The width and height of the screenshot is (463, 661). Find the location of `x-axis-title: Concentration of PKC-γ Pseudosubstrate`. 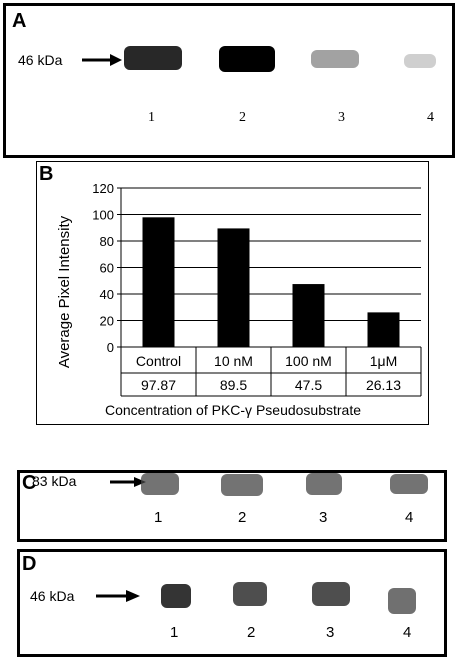

x-axis-title: Concentration of PKC-γ Pseudosubstrate is located at coordinates (233, 410).